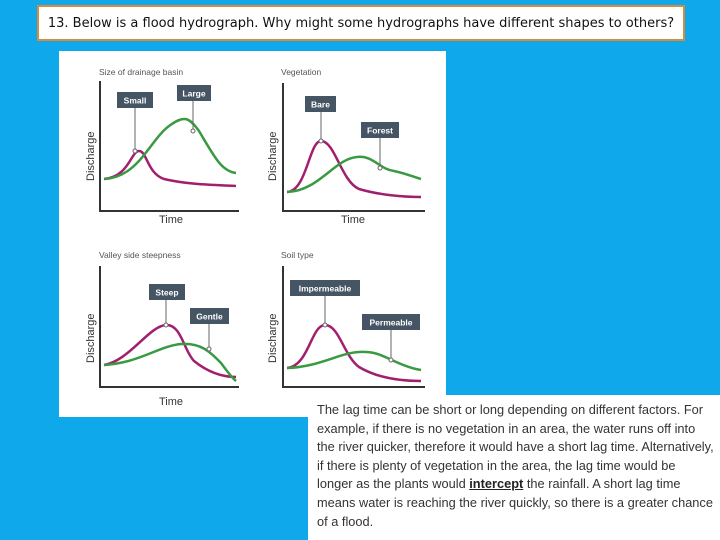 Image resolution: width=720 pixels, height=540 pixels. What do you see at coordinates (496, 484) in the screenshot?
I see `keyword-intercept: intercept` at bounding box center [496, 484].